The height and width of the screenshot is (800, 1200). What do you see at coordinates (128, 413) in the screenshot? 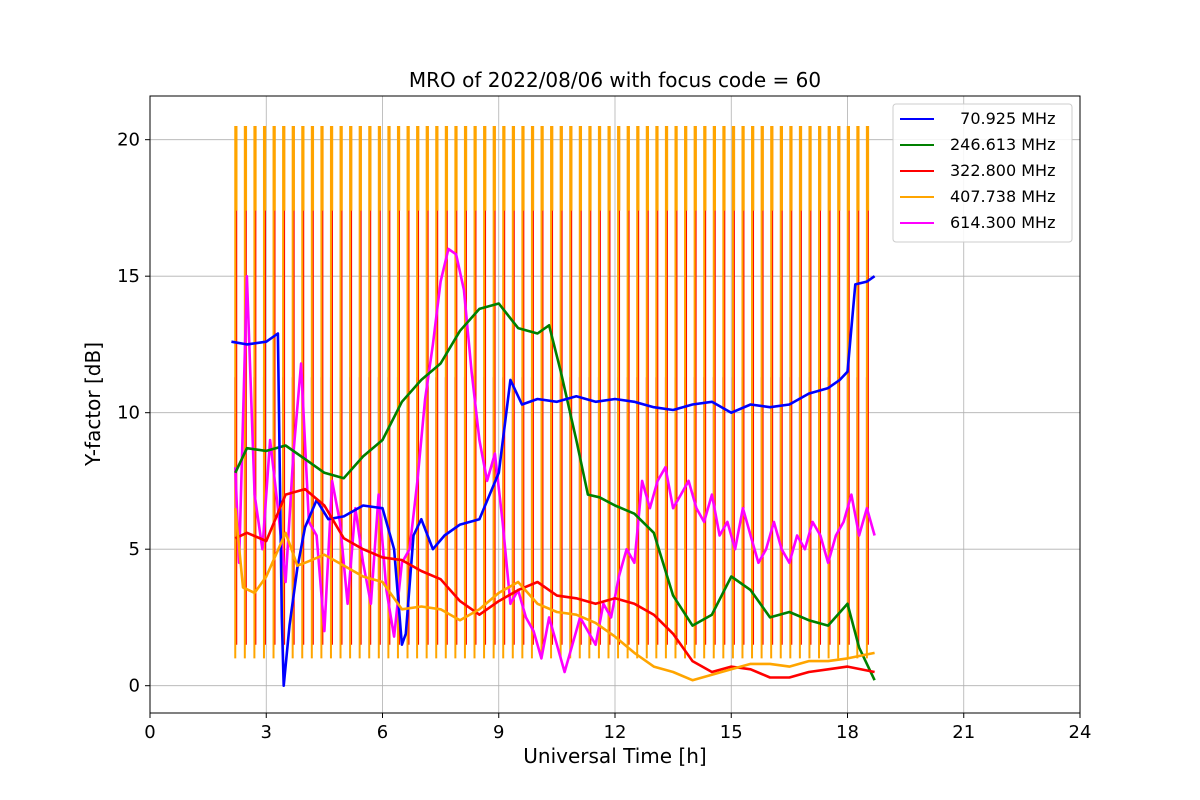
I see `y-tick-label: 10` at bounding box center [128, 413].